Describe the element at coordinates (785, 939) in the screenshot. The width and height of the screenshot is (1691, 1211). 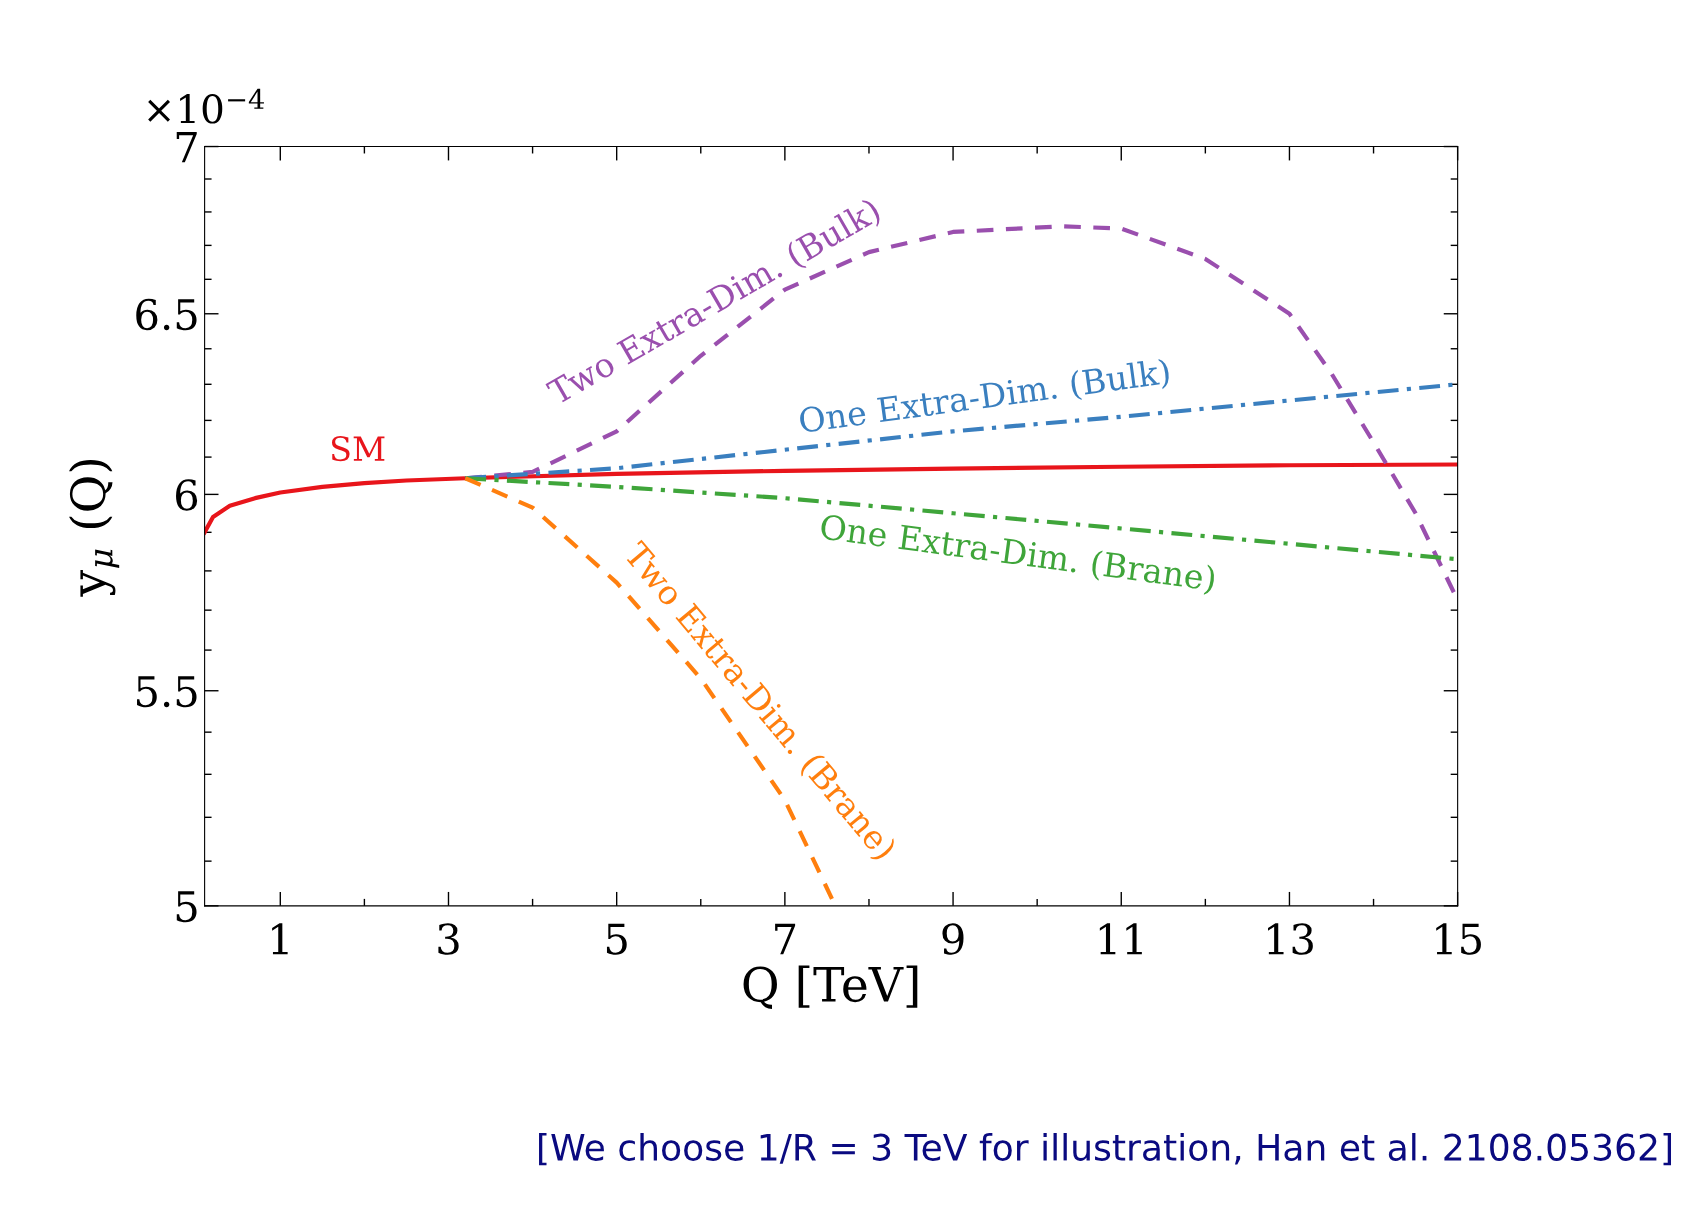
I see `x-tick-label: 7` at that location.